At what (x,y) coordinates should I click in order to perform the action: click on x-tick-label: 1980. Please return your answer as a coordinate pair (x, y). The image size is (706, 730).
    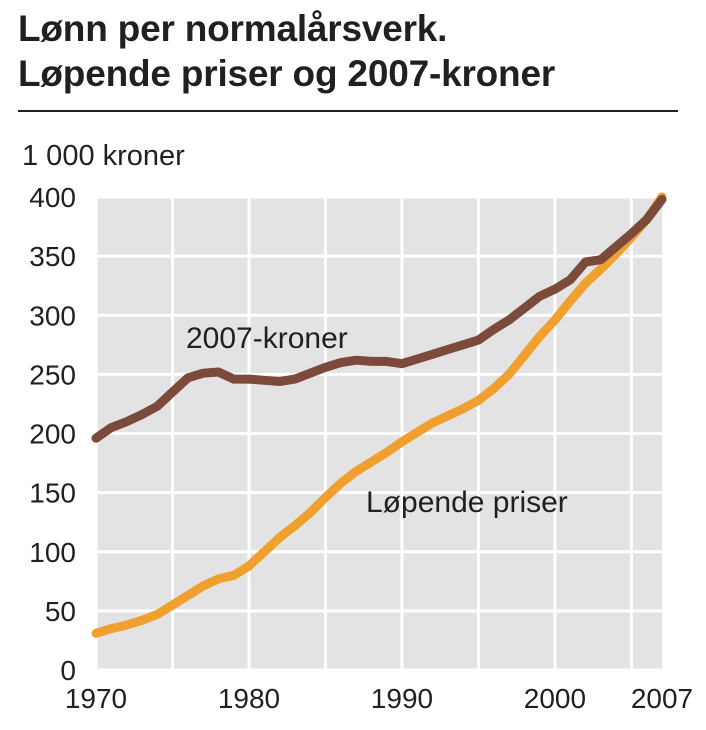
    Looking at the image, I should click on (249, 698).